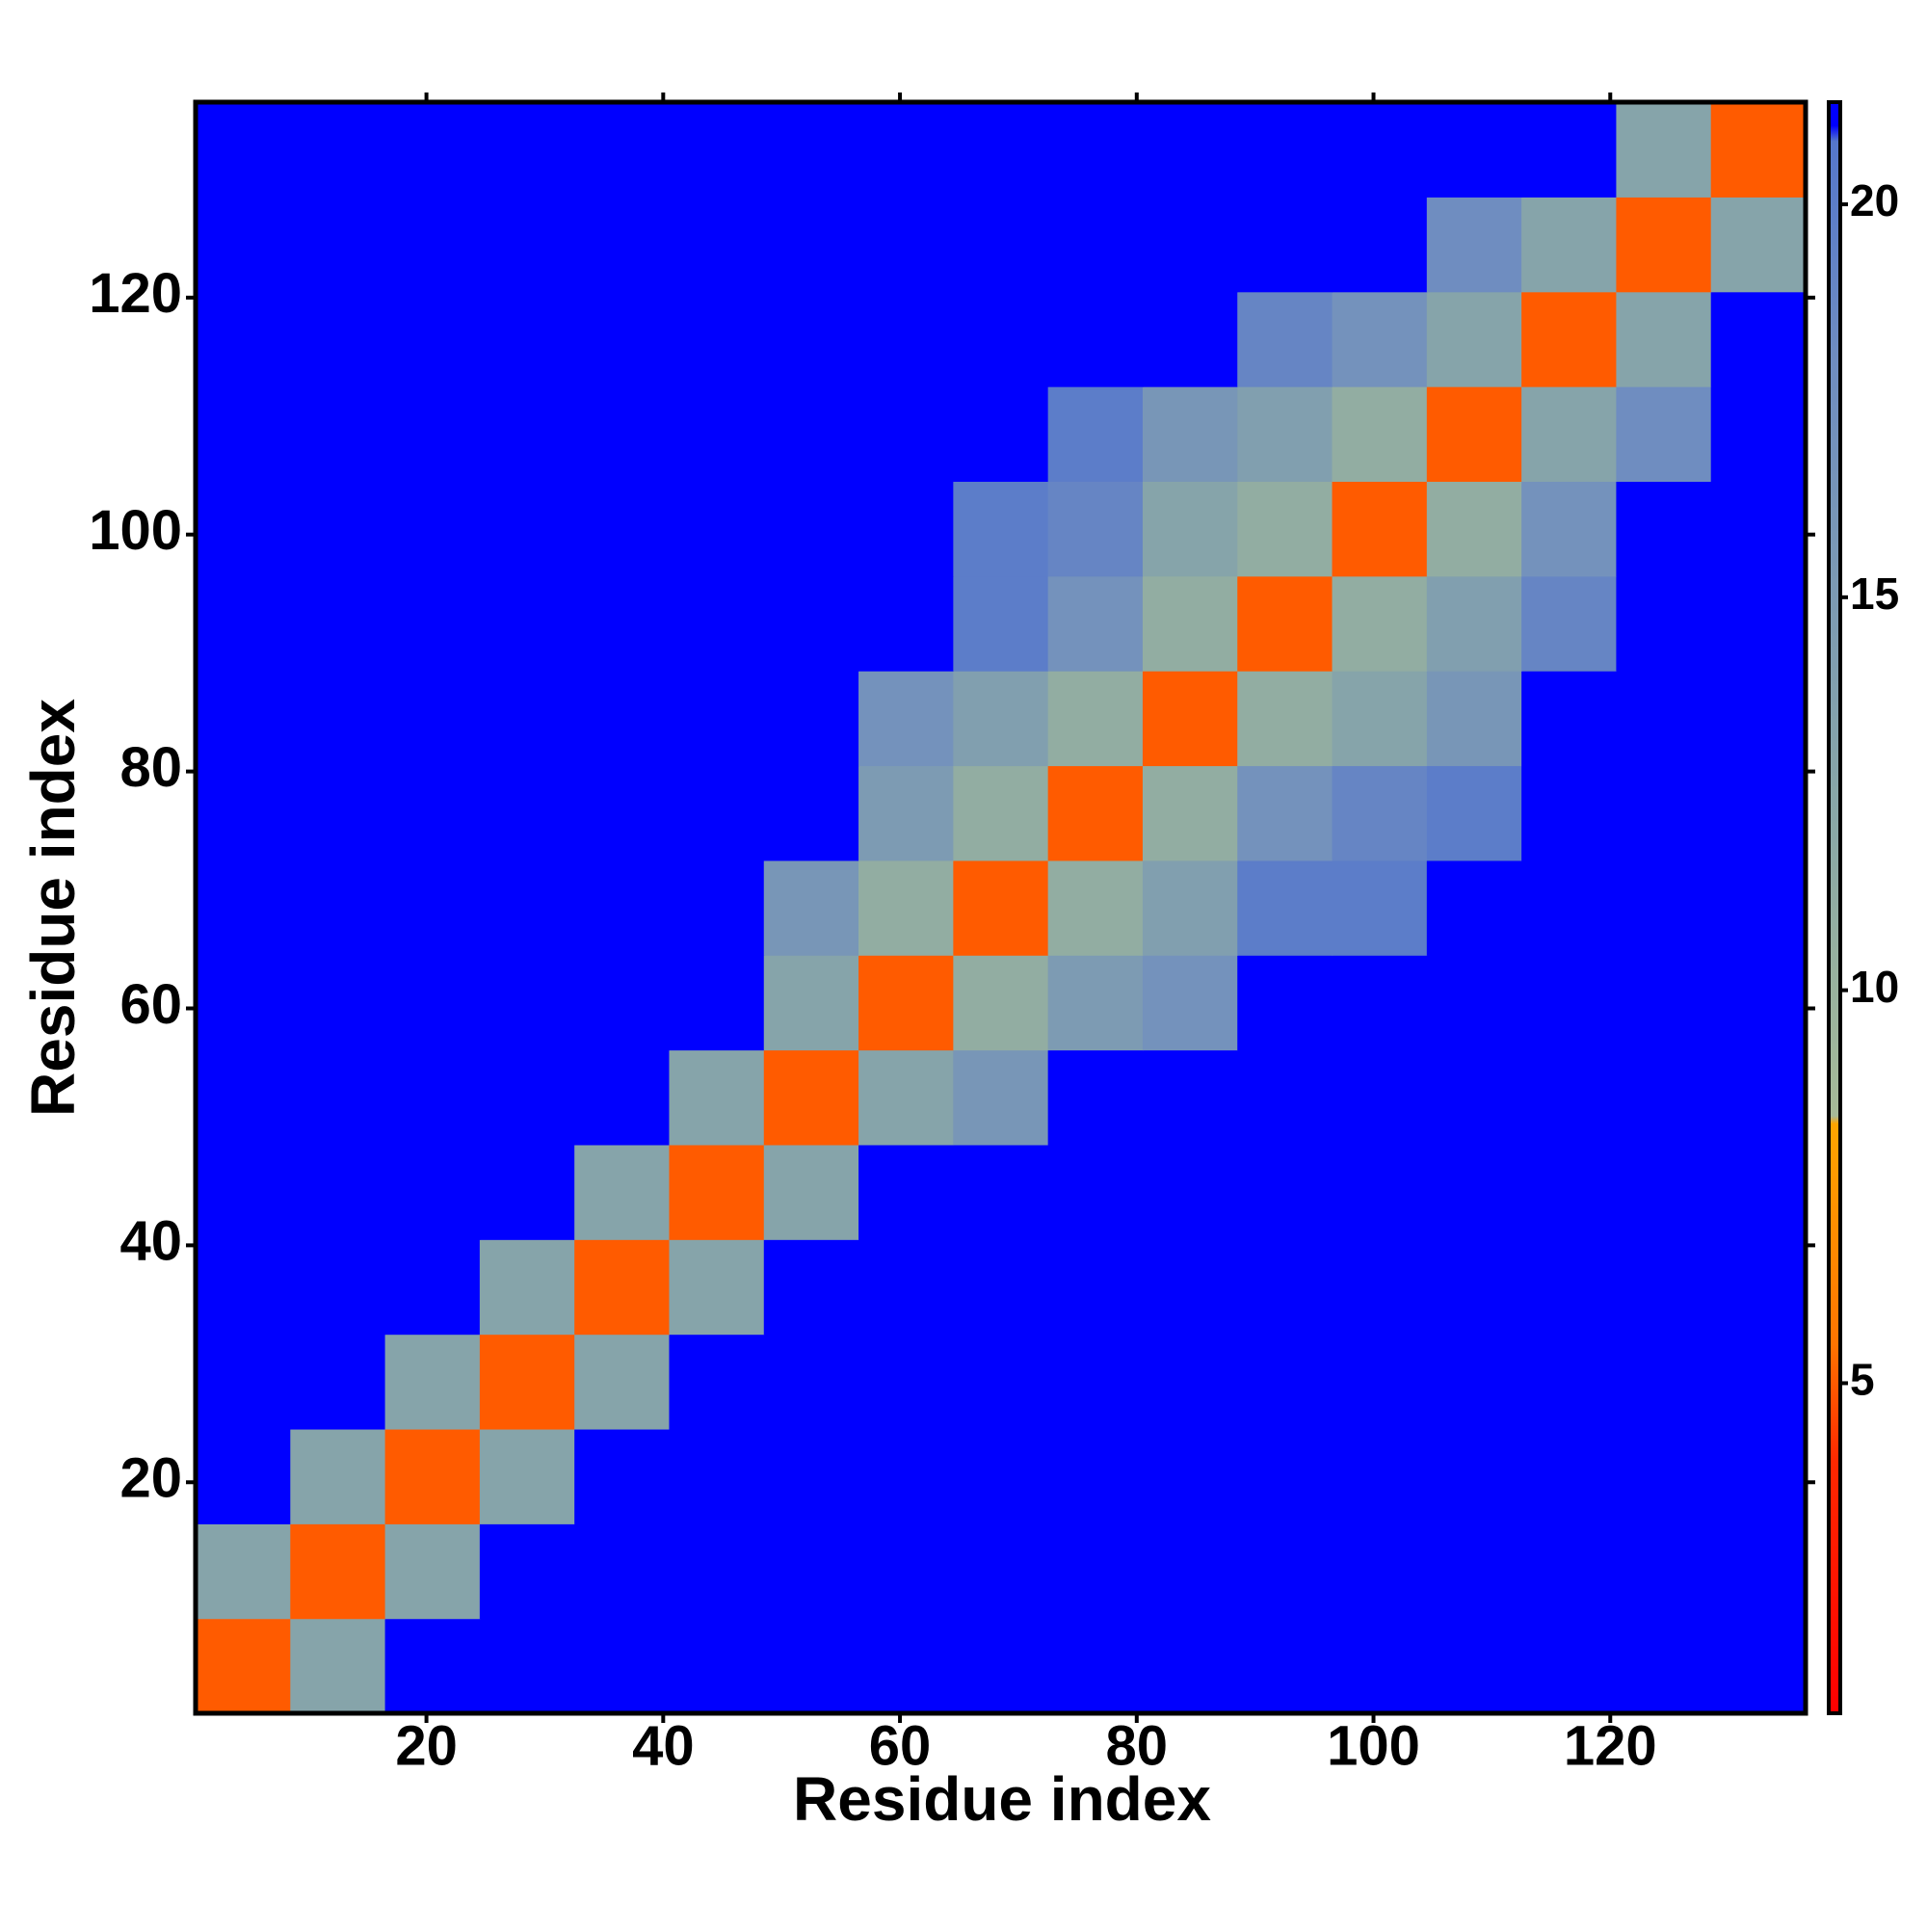 The image size is (1927, 1932). What do you see at coordinates (1862, 1380) in the screenshot?
I see `colorbar-tick-label: 5` at bounding box center [1862, 1380].